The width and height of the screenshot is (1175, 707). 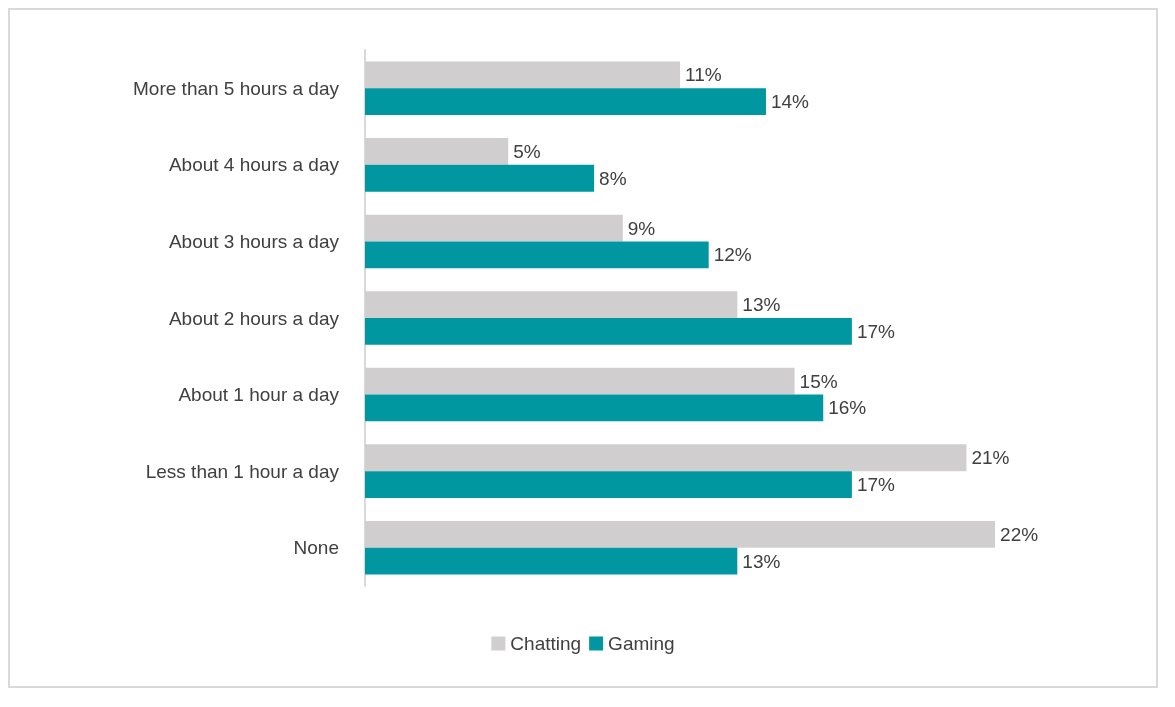 I want to click on data-label: 16%, so click(x=847, y=408).